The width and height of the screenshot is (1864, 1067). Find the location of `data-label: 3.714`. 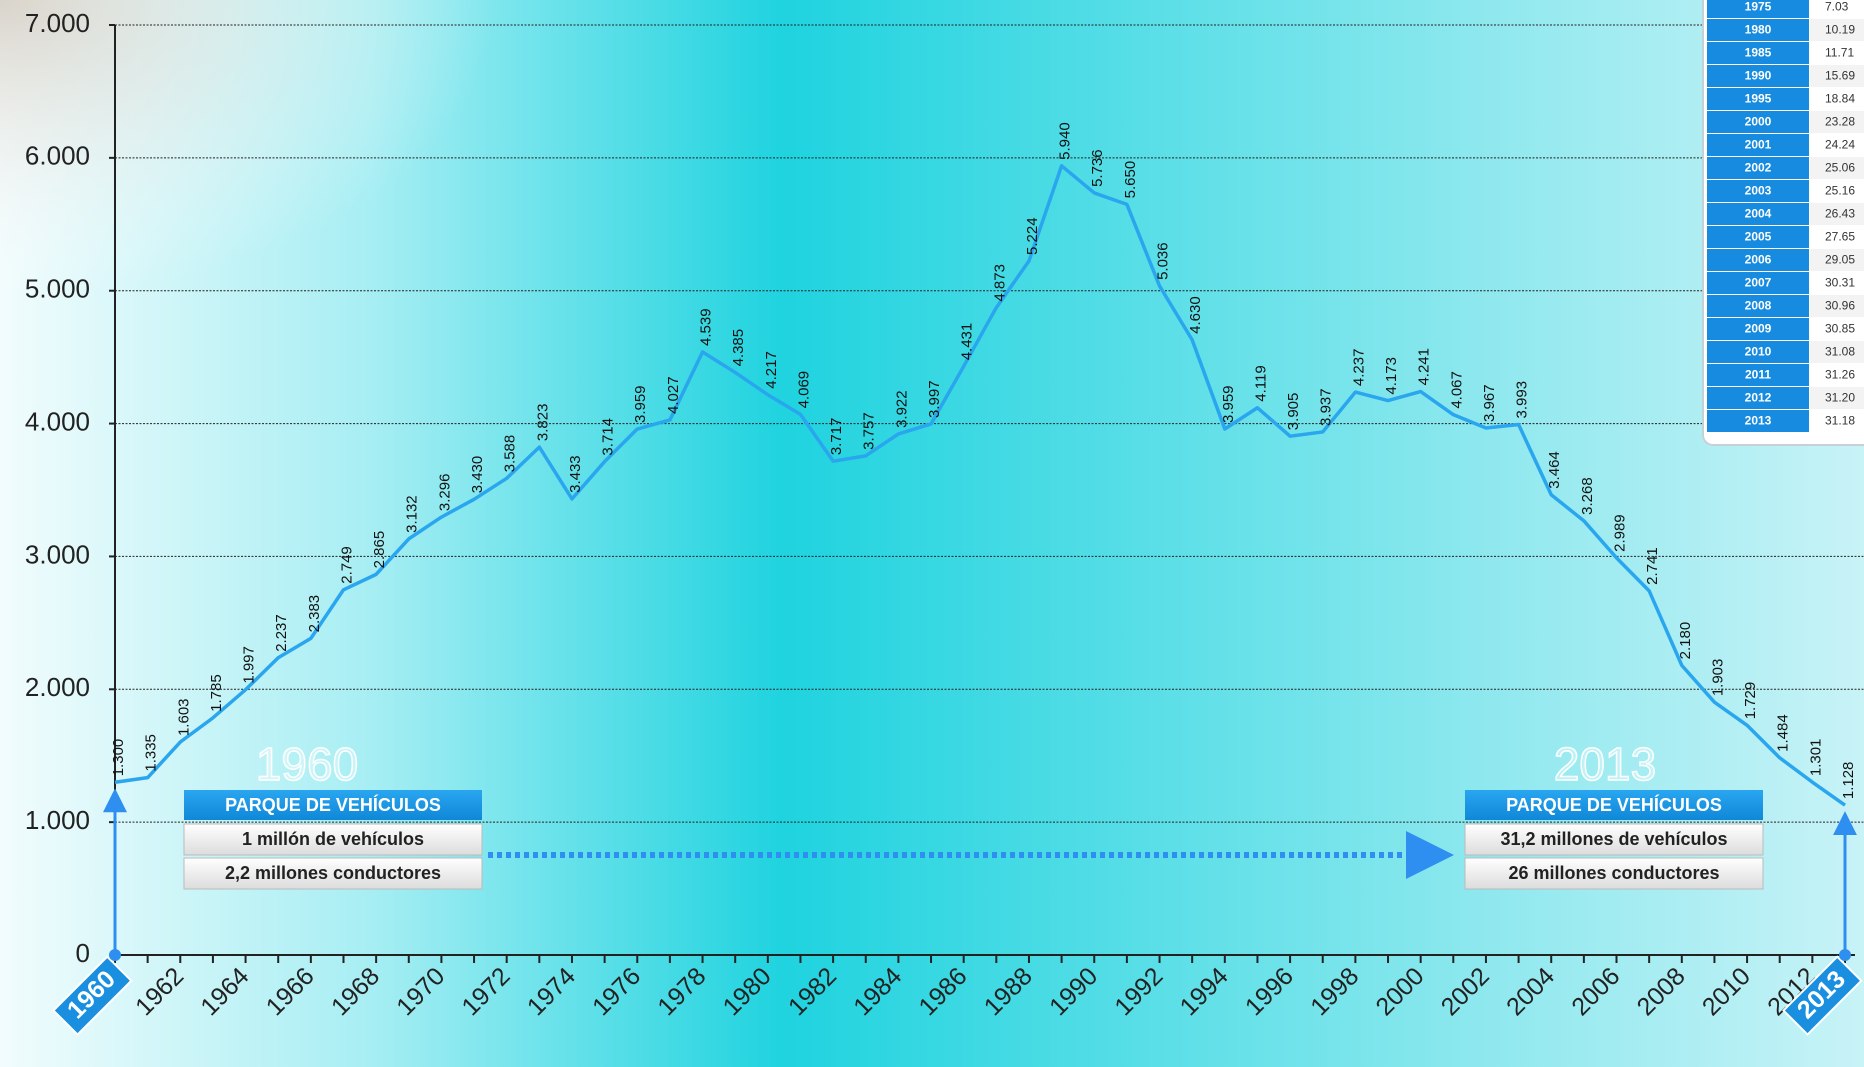

data-label: 3.714 is located at coordinates (608, 437).